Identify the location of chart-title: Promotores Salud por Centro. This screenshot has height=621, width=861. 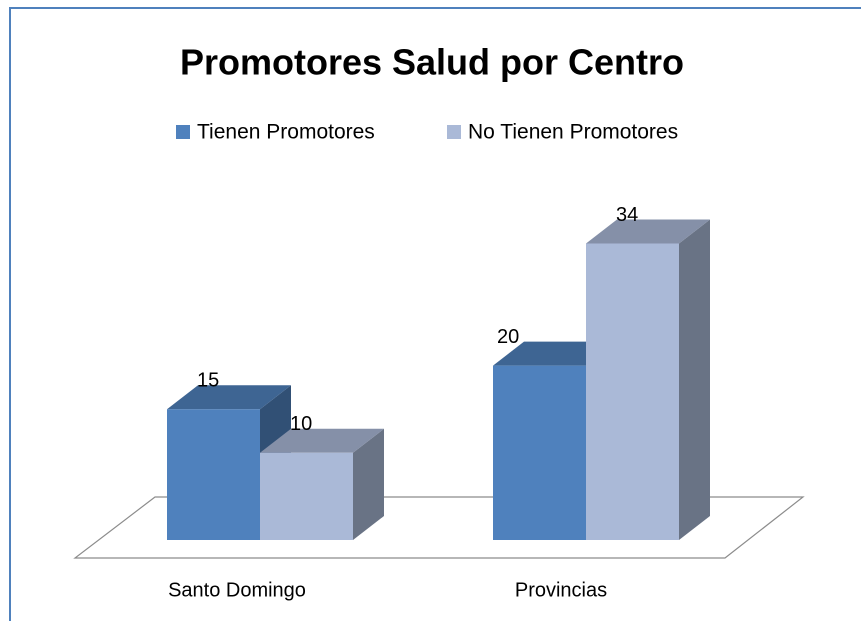
(432, 62).